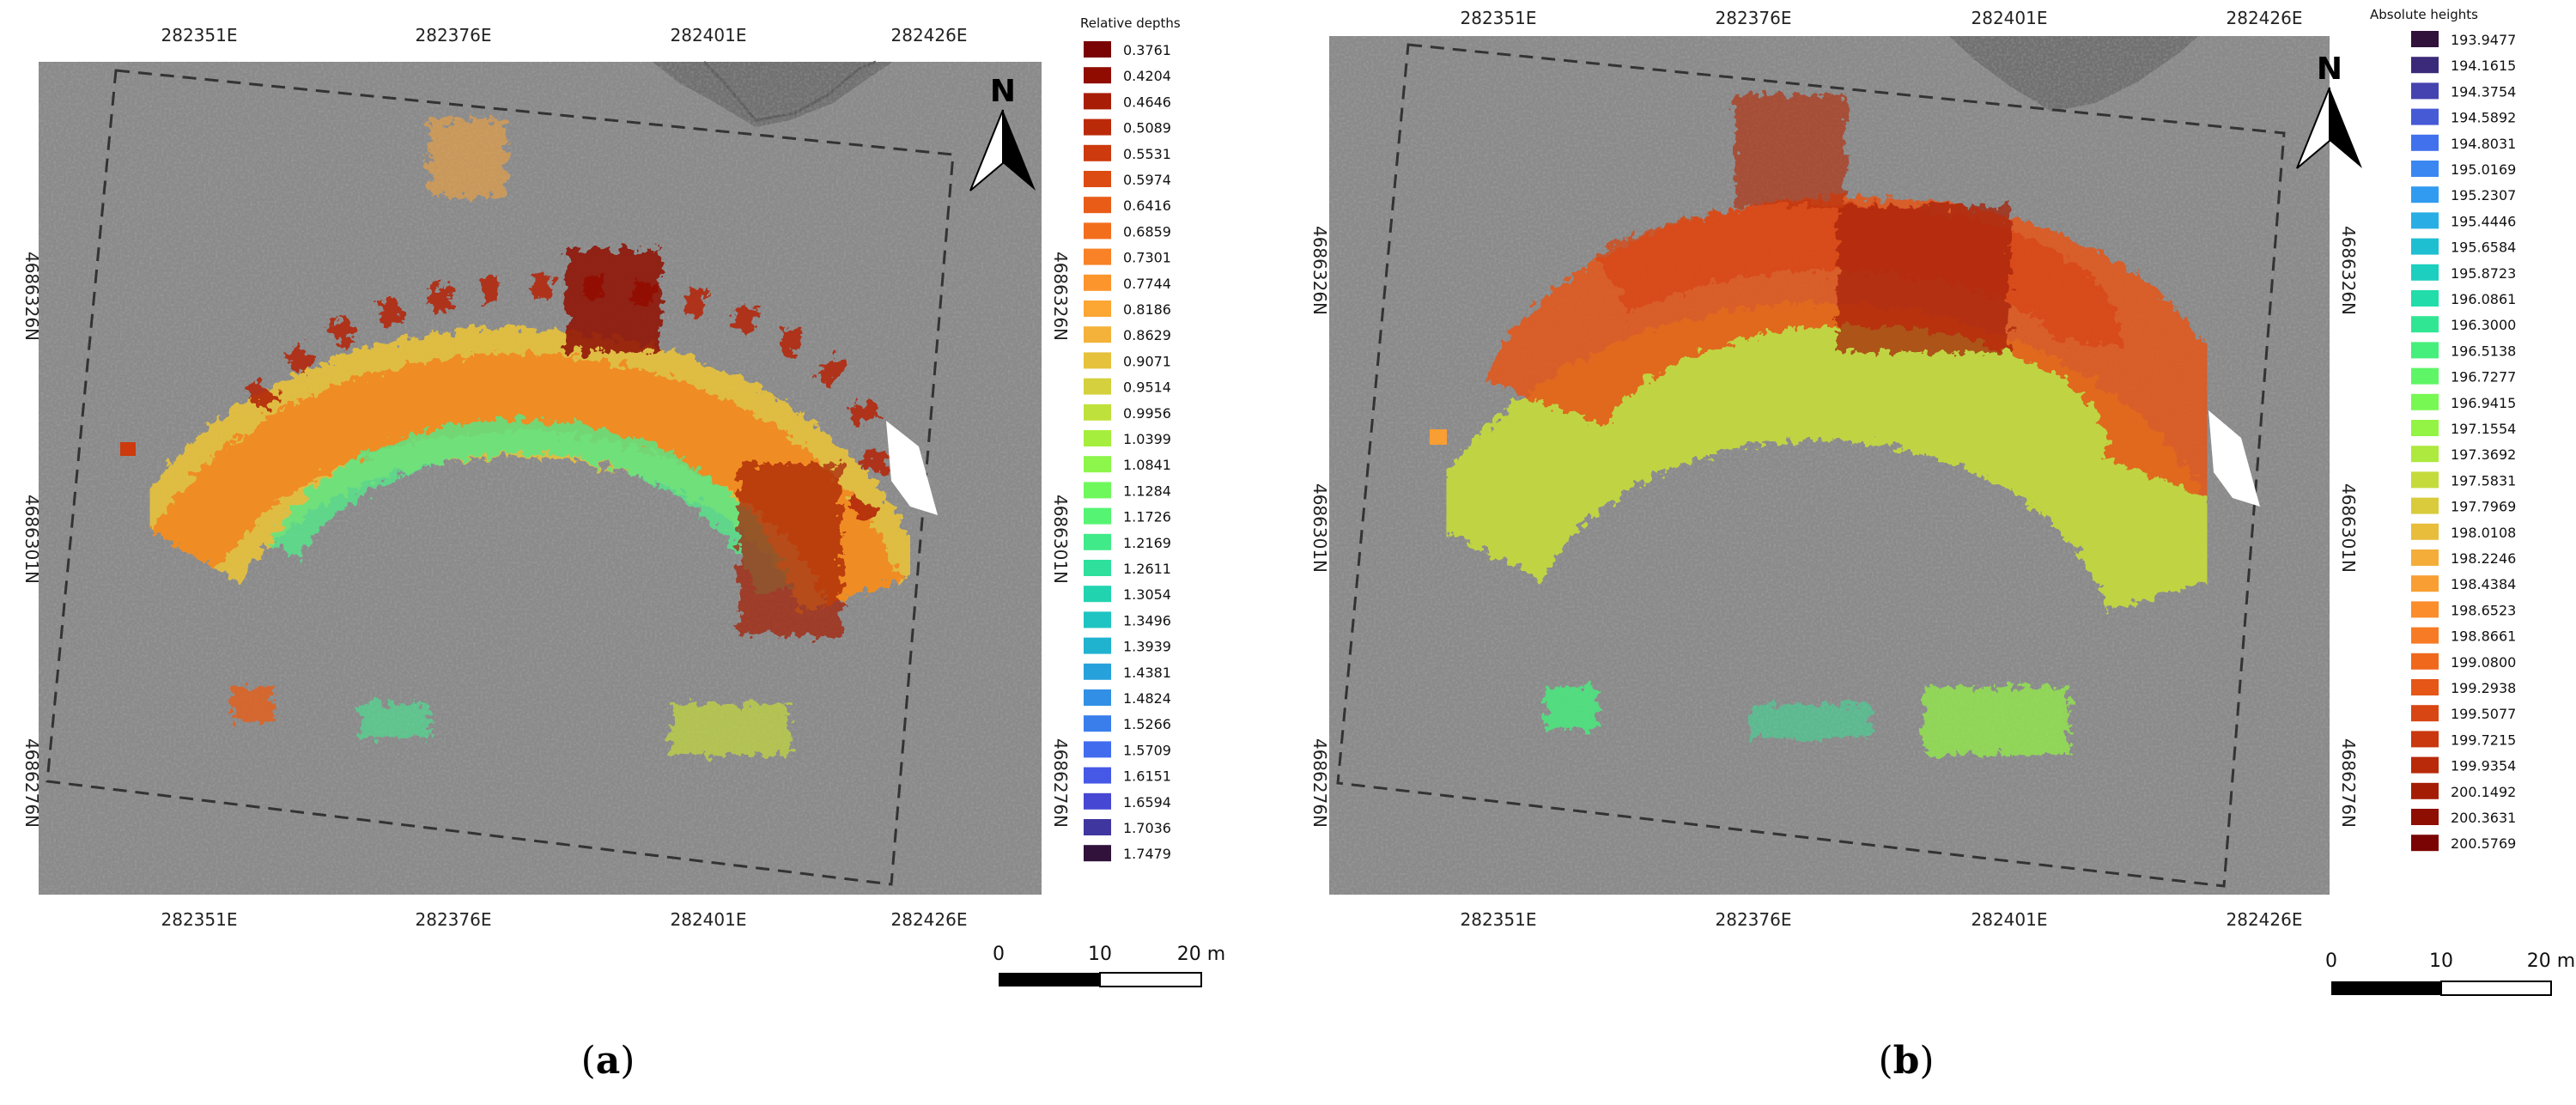  Describe the element at coordinates (588, 1061) in the screenshot. I see `caption-a-open: (` at that location.